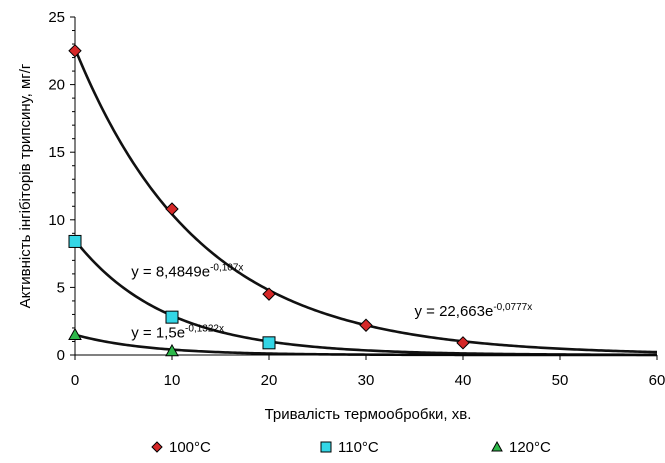  I want to click on legend: 100°C 110°C 120°C, so click(351, 447).